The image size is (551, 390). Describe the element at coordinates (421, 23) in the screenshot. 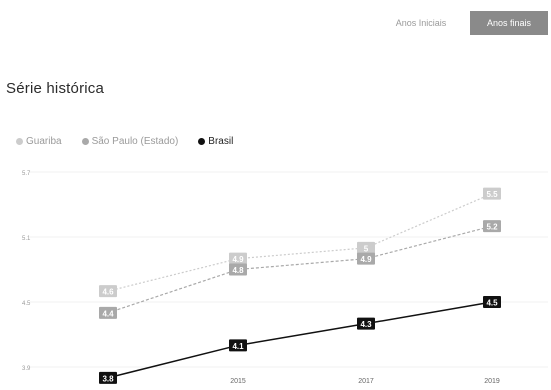

I see `tab-anos-iniciais: Anos Iniciais` at that location.